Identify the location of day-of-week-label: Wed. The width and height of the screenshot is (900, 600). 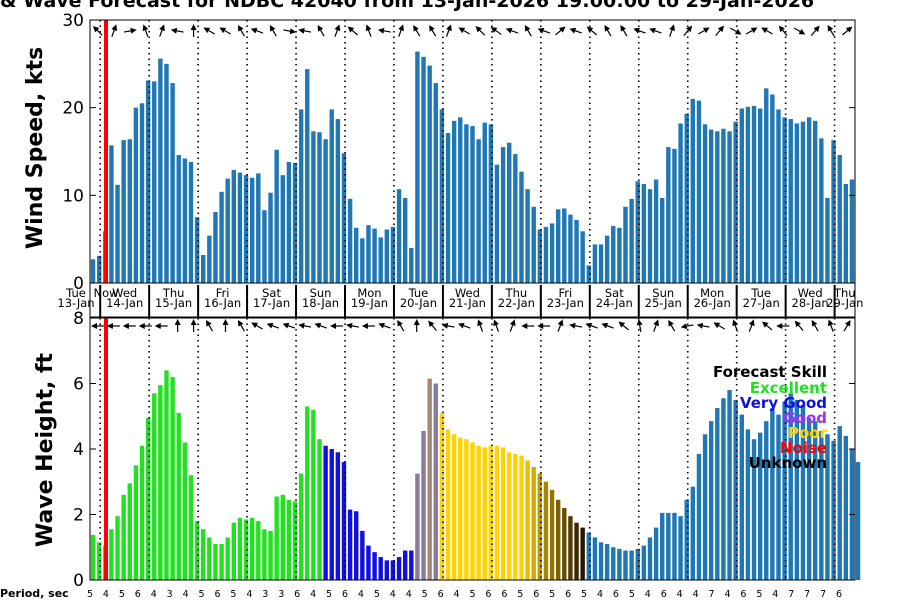
(124, 293).